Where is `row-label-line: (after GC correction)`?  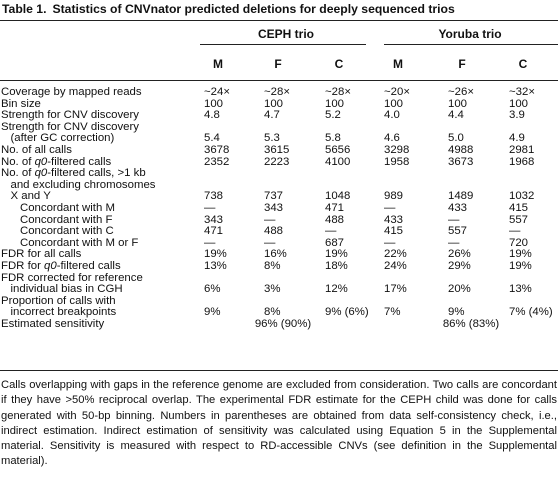
row-label-line: (after GC correction) is located at coordinates (58, 138).